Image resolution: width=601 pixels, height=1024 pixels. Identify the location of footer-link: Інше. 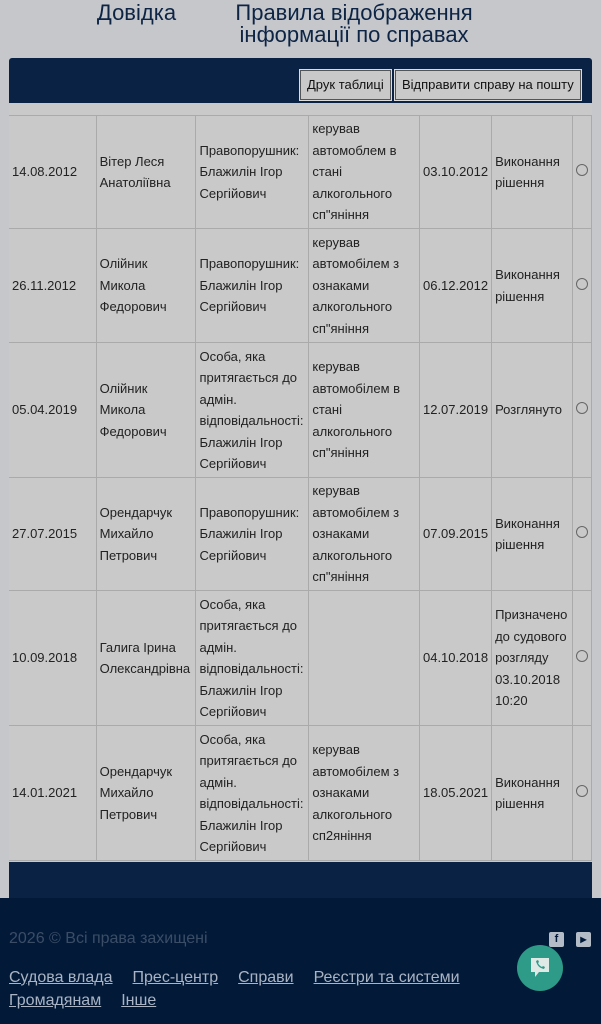
(139, 1000).